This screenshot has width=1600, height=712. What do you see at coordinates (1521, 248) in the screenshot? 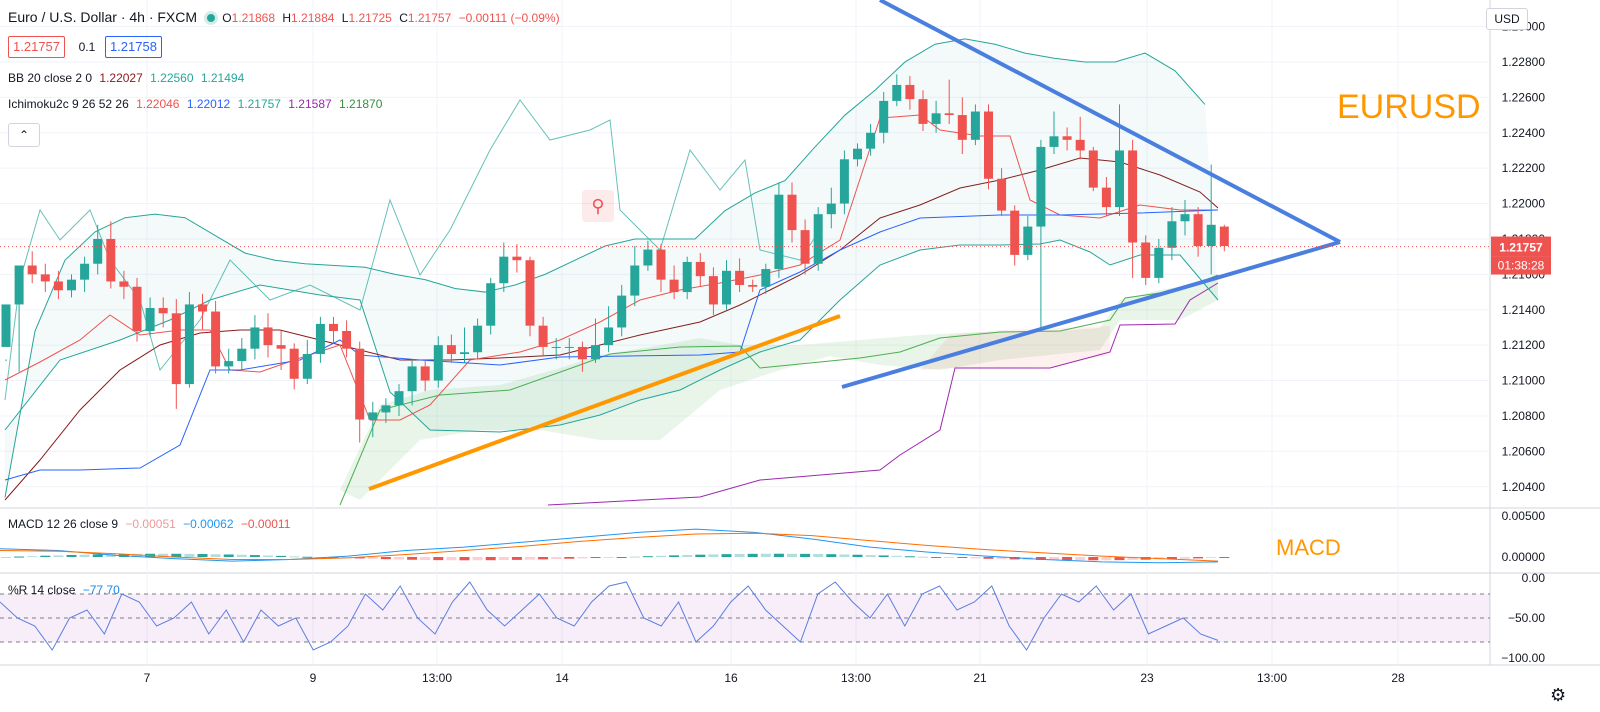
I see `last-price-label: 1.21757` at bounding box center [1521, 248].